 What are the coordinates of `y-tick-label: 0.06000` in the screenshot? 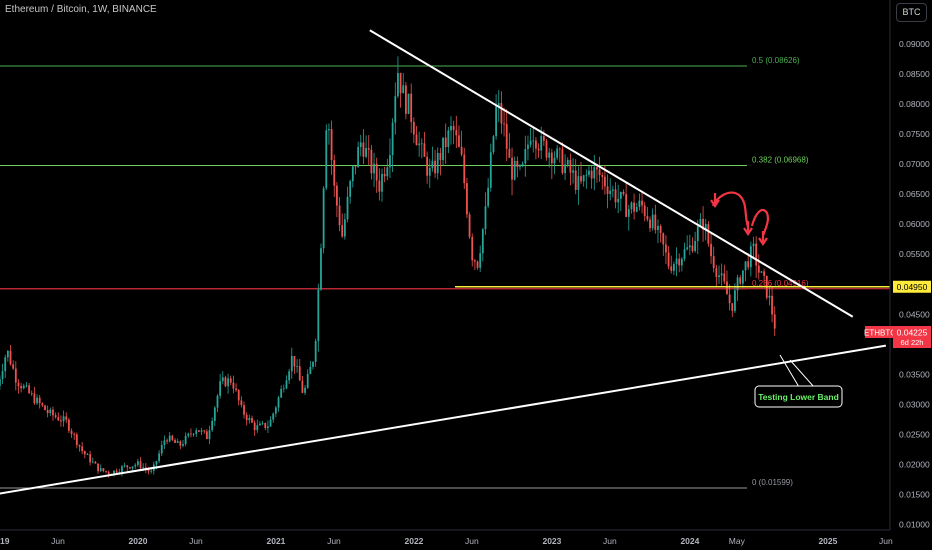 It's located at (914, 224).